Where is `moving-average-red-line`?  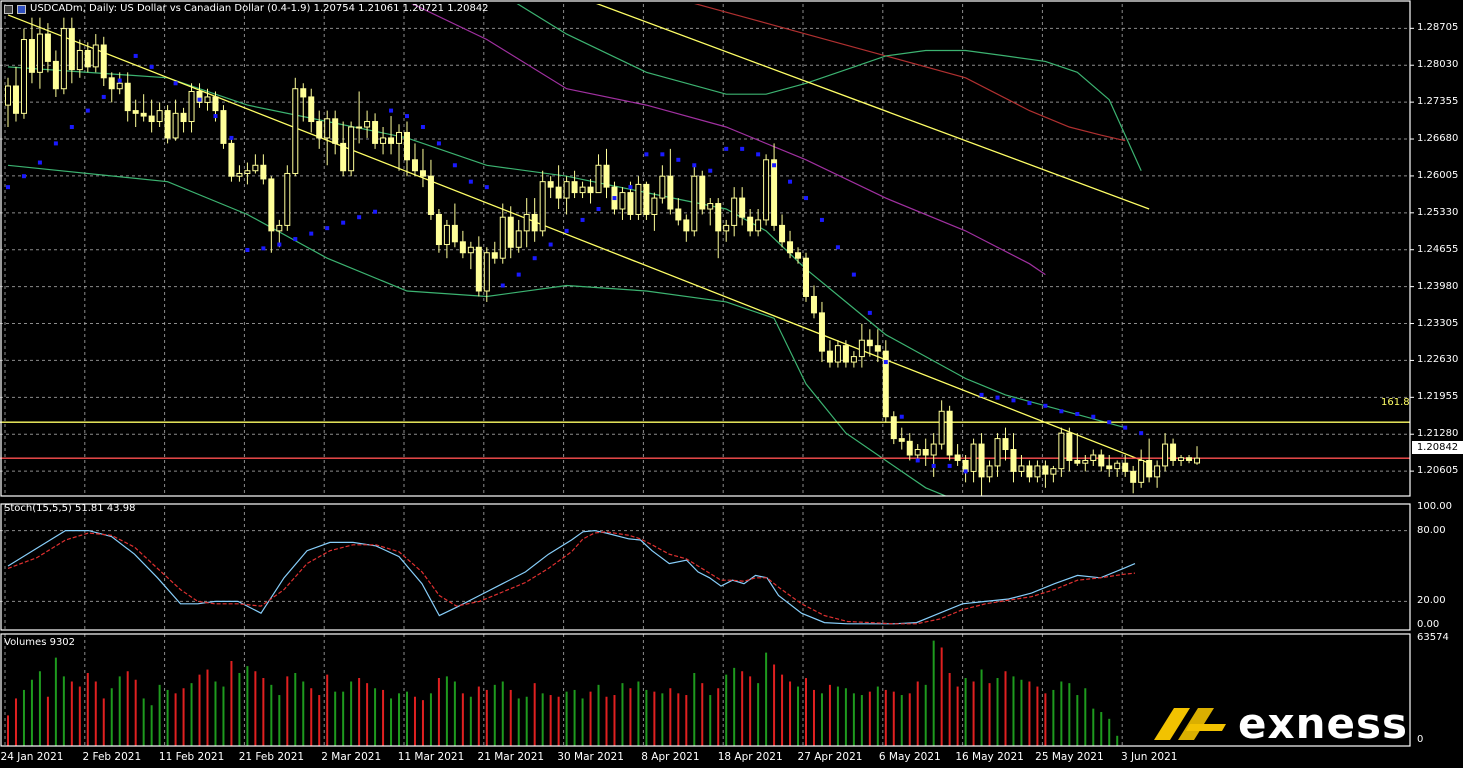 moving-average-red-line is located at coordinates (910, 73).